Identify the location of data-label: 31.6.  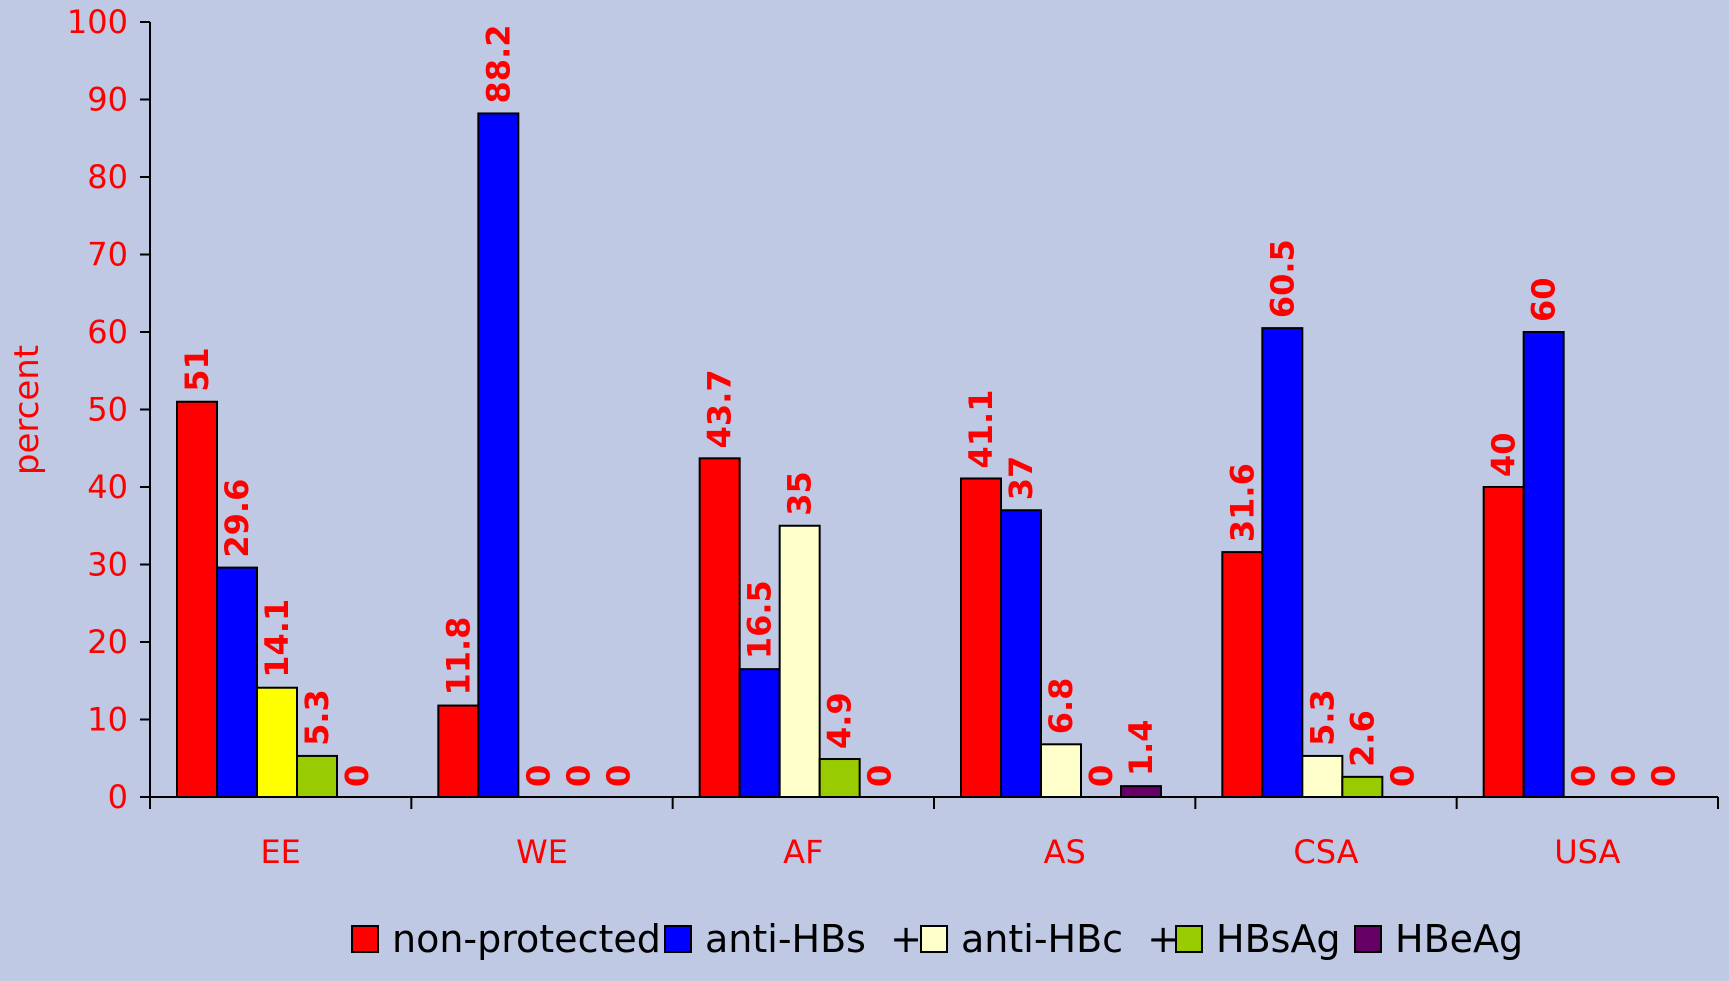
(1242, 502).